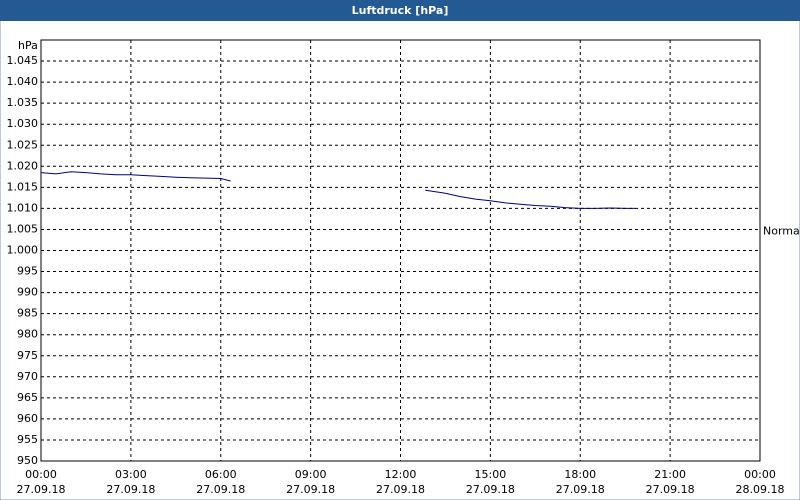 The height and width of the screenshot is (500, 800). What do you see at coordinates (760, 489) in the screenshot?
I see `x-tick-date: 28.09.18` at bounding box center [760, 489].